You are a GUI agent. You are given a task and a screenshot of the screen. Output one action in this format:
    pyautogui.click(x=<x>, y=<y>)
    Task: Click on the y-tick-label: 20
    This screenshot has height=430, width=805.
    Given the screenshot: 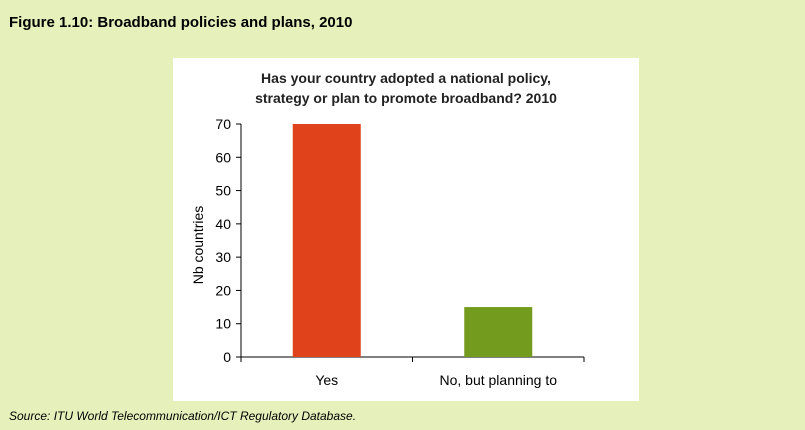 What is the action you would take?
    pyautogui.click(x=223, y=290)
    